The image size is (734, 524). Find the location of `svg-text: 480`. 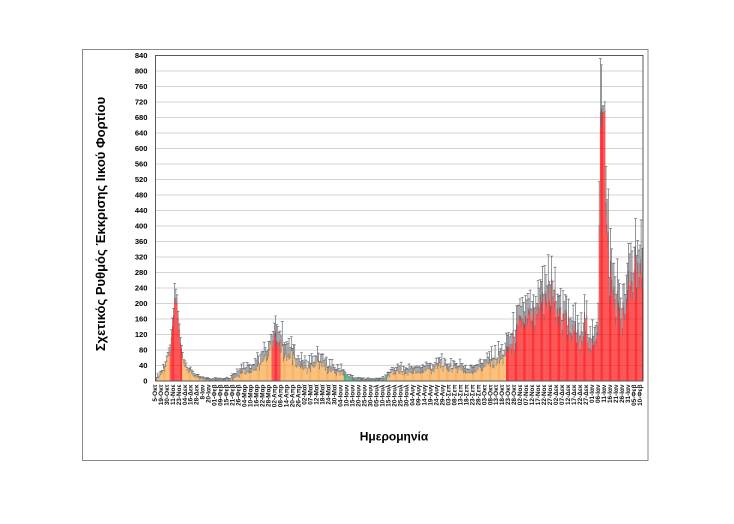

svg-text: 480 is located at coordinates (141, 195).